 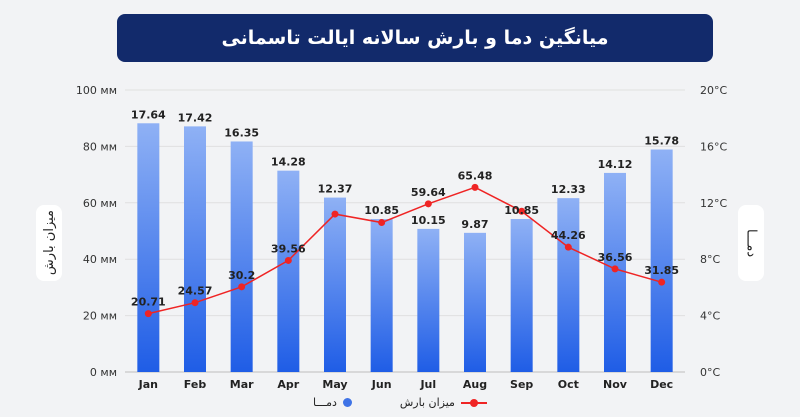 What do you see at coordinates (96, 90) in the screenshot?
I see `left-tick-label: 100 мм` at bounding box center [96, 90].